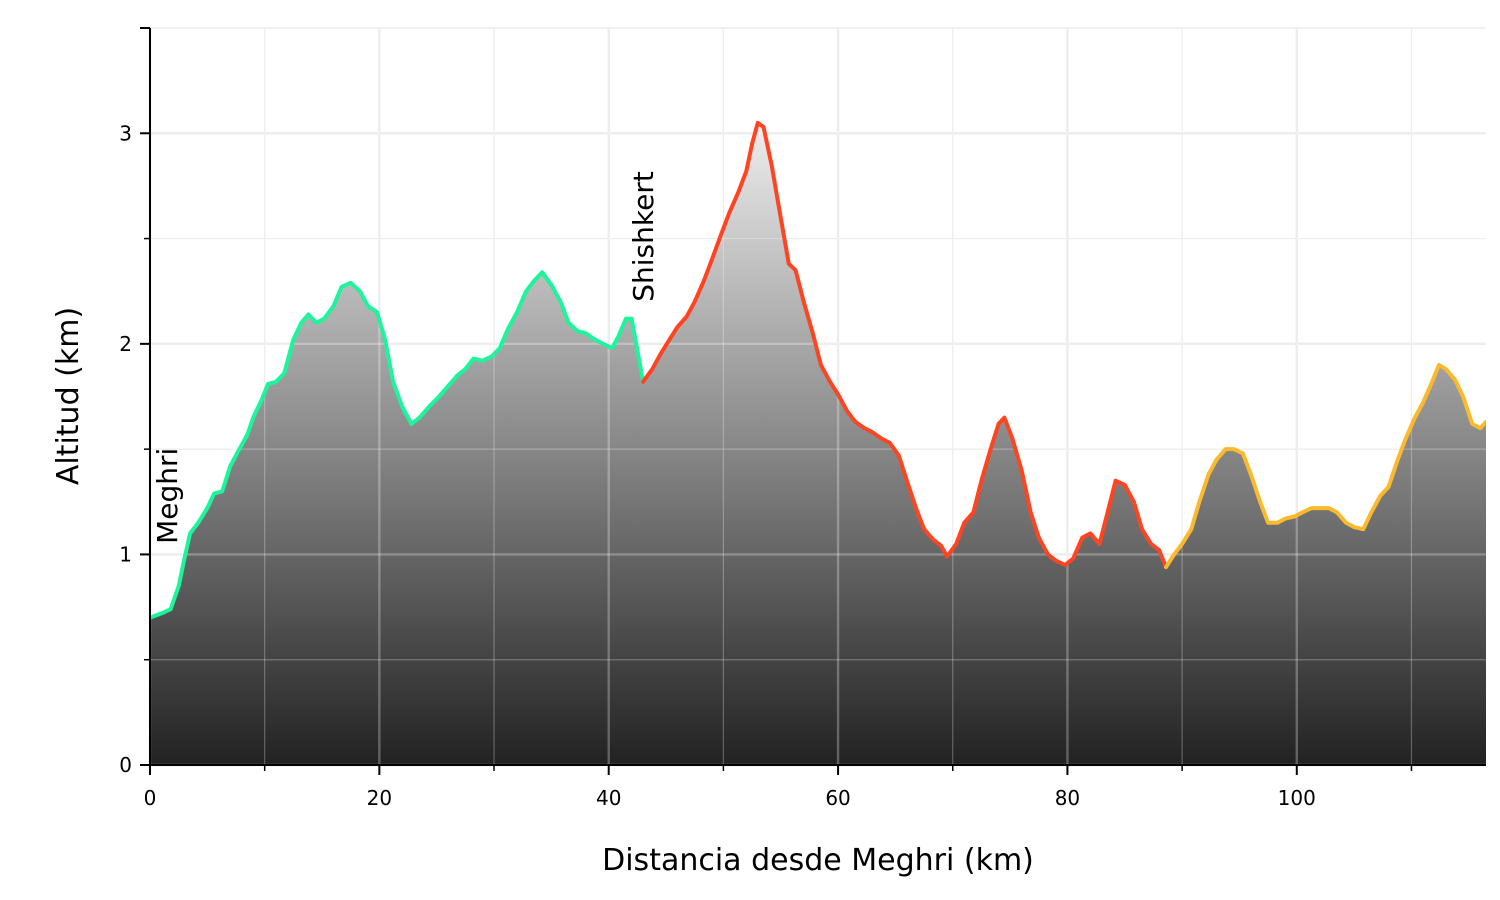 This screenshot has height=900, width=1500. What do you see at coordinates (643, 236) in the screenshot?
I see `annotation-label-2: Shishkert` at bounding box center [643, 236].